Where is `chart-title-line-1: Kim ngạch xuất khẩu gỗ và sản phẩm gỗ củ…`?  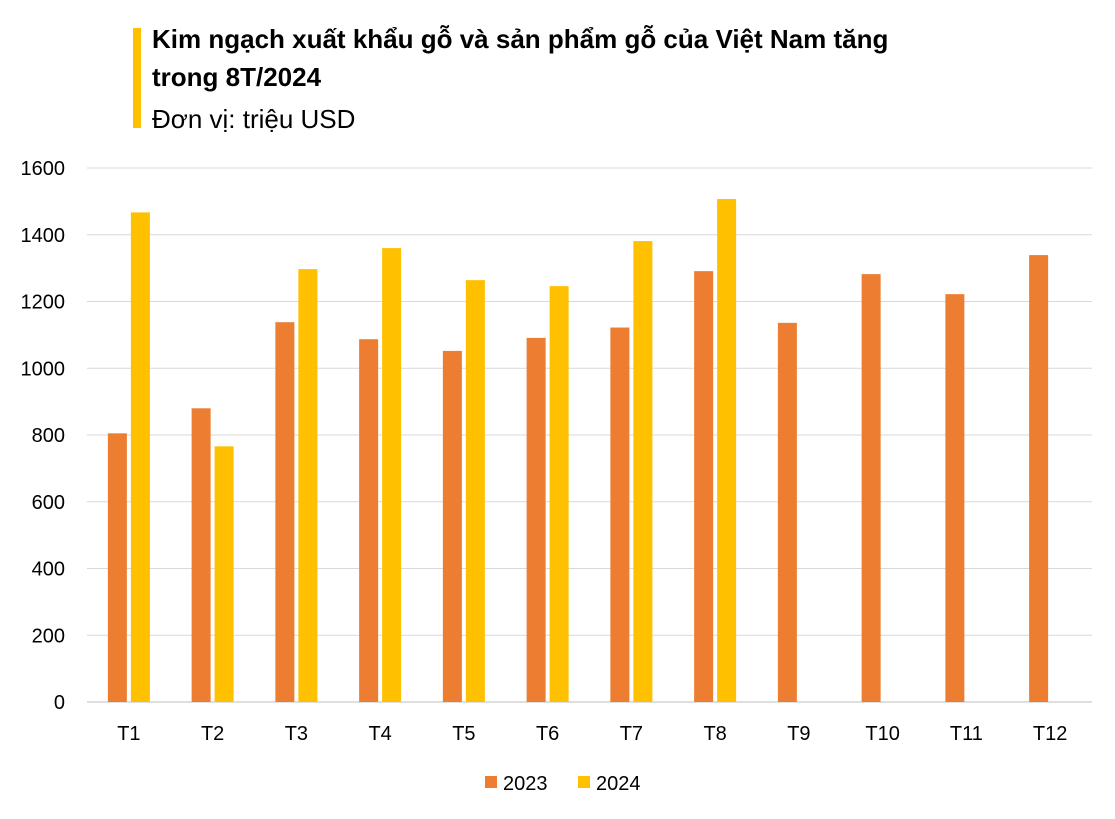 chart-title-line-1: Kim ngạch xuất khẩu gỗ và sản phẩm gỗ củ… is located at coordinates (520, 39).